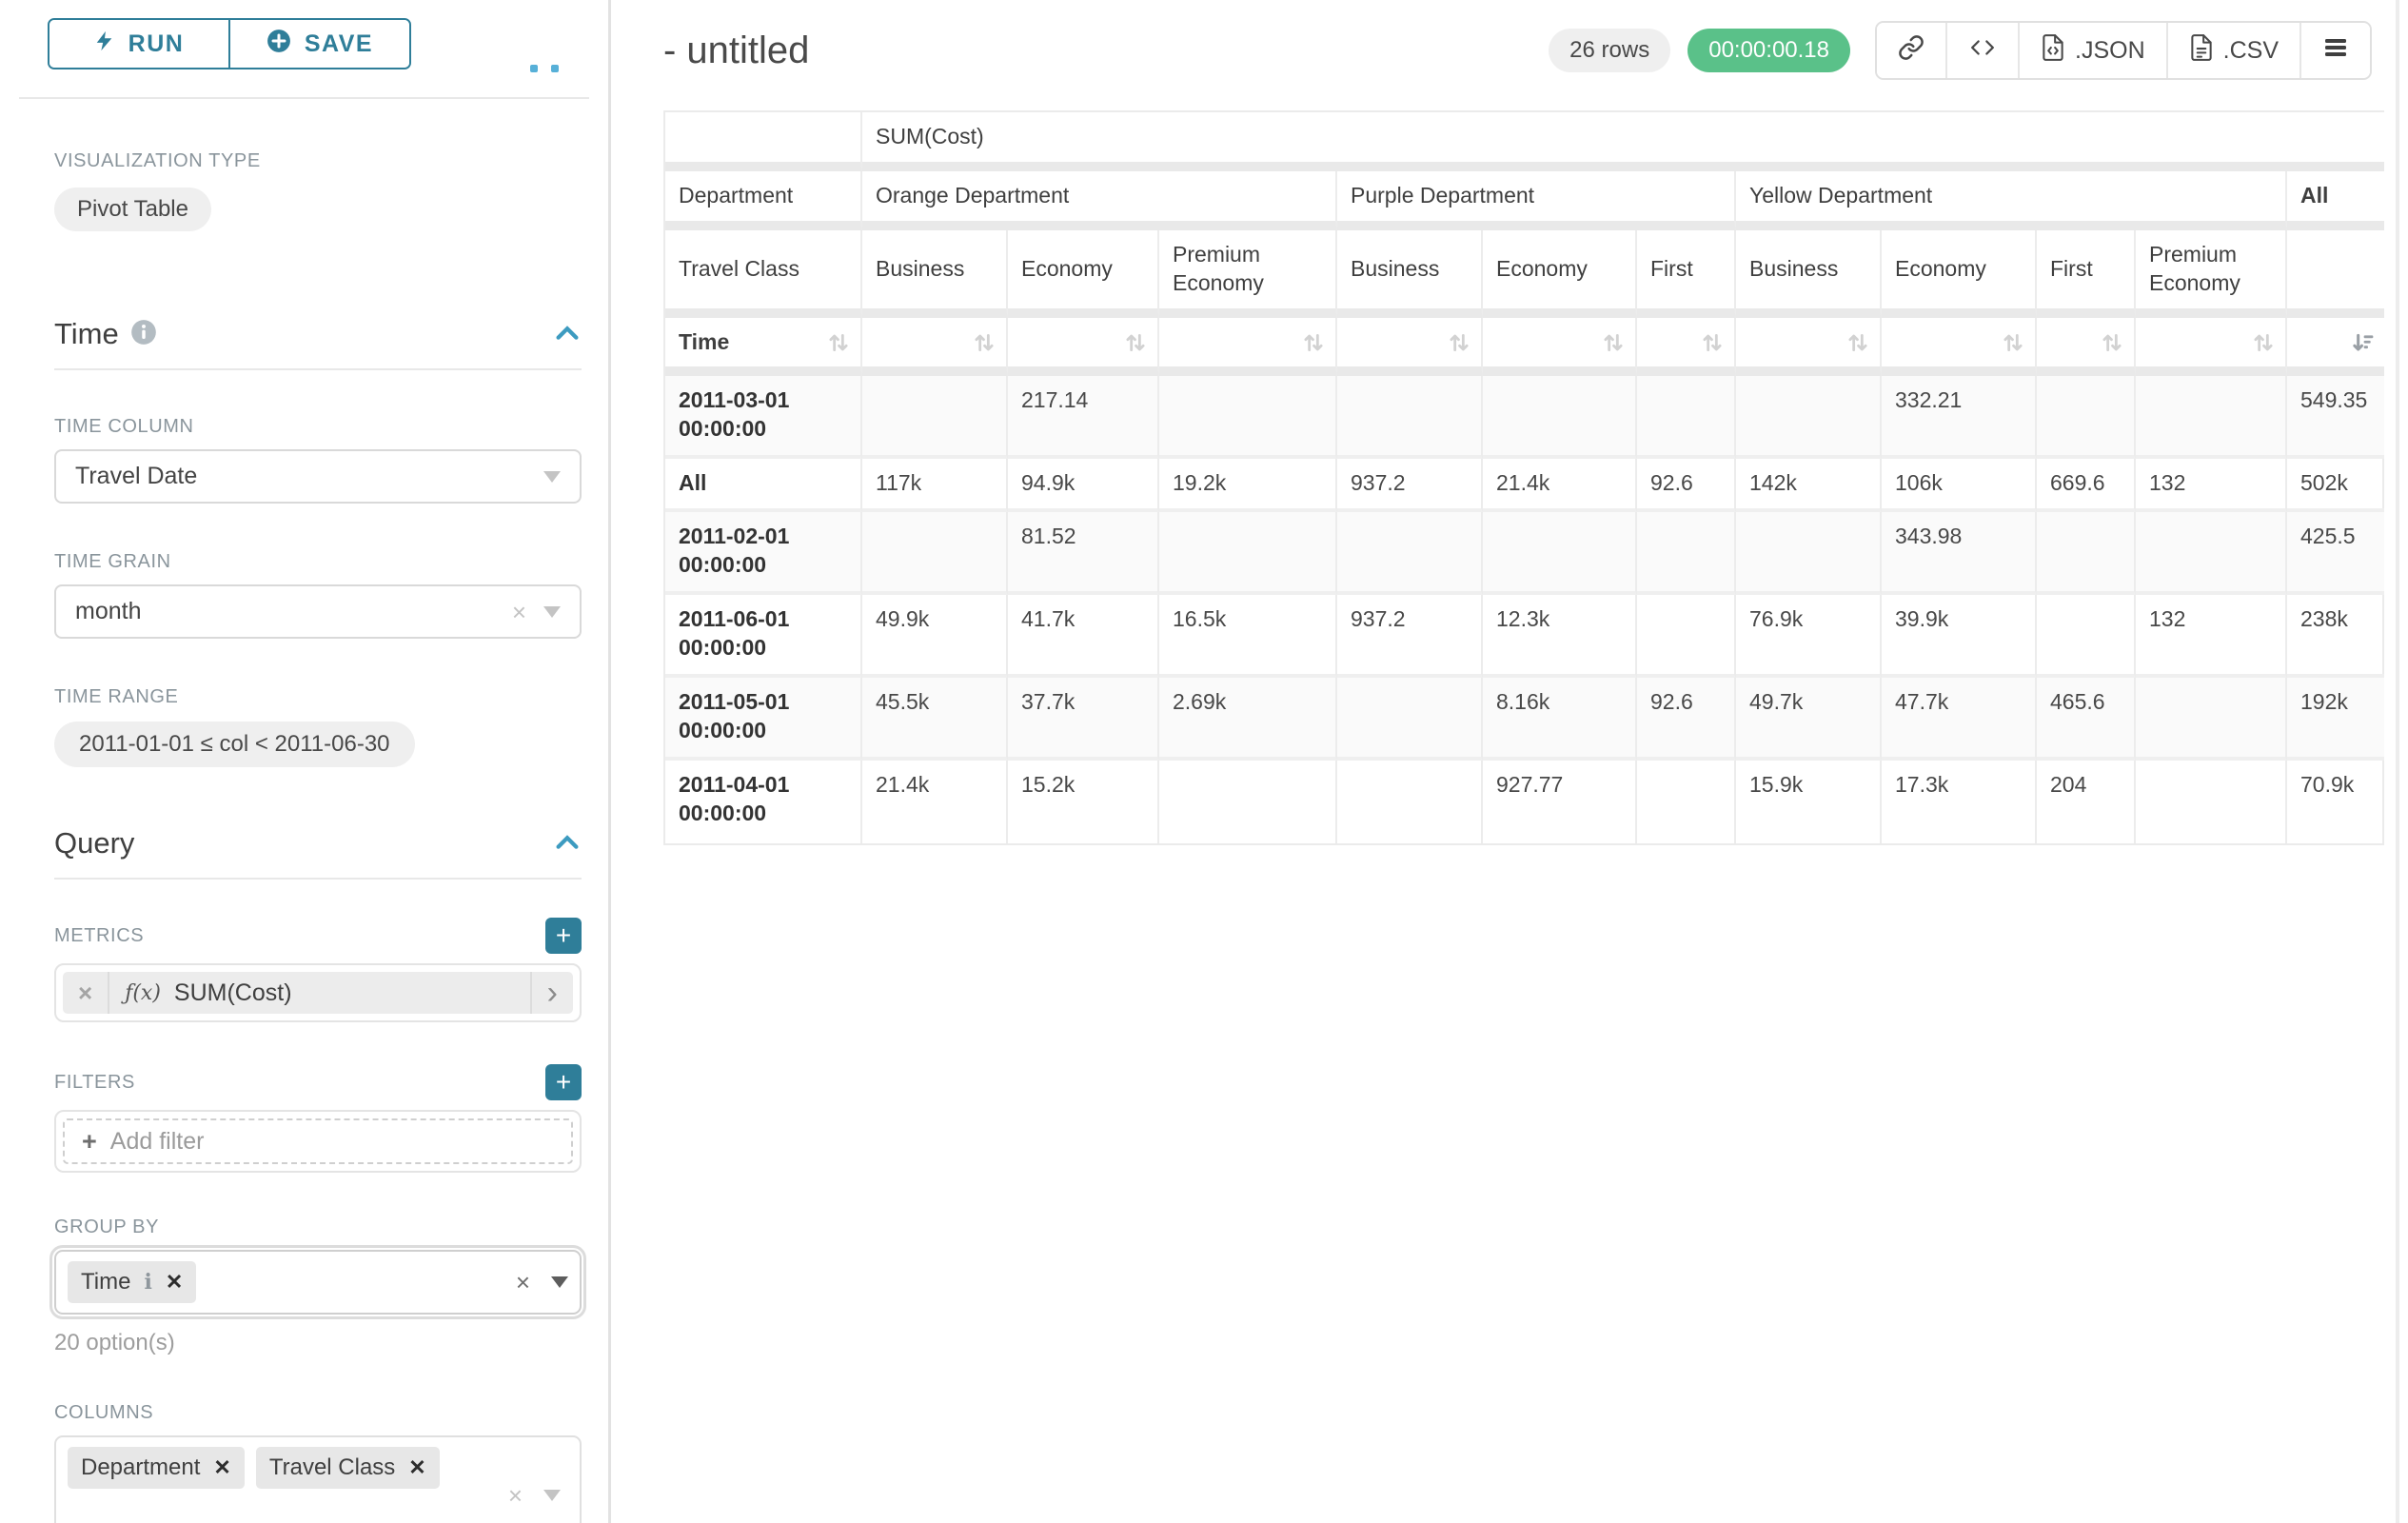  What do you see at coordinates (318, 44) in the screenshot?
I see `save-button: SAVE` at bounding box center [318, 44].